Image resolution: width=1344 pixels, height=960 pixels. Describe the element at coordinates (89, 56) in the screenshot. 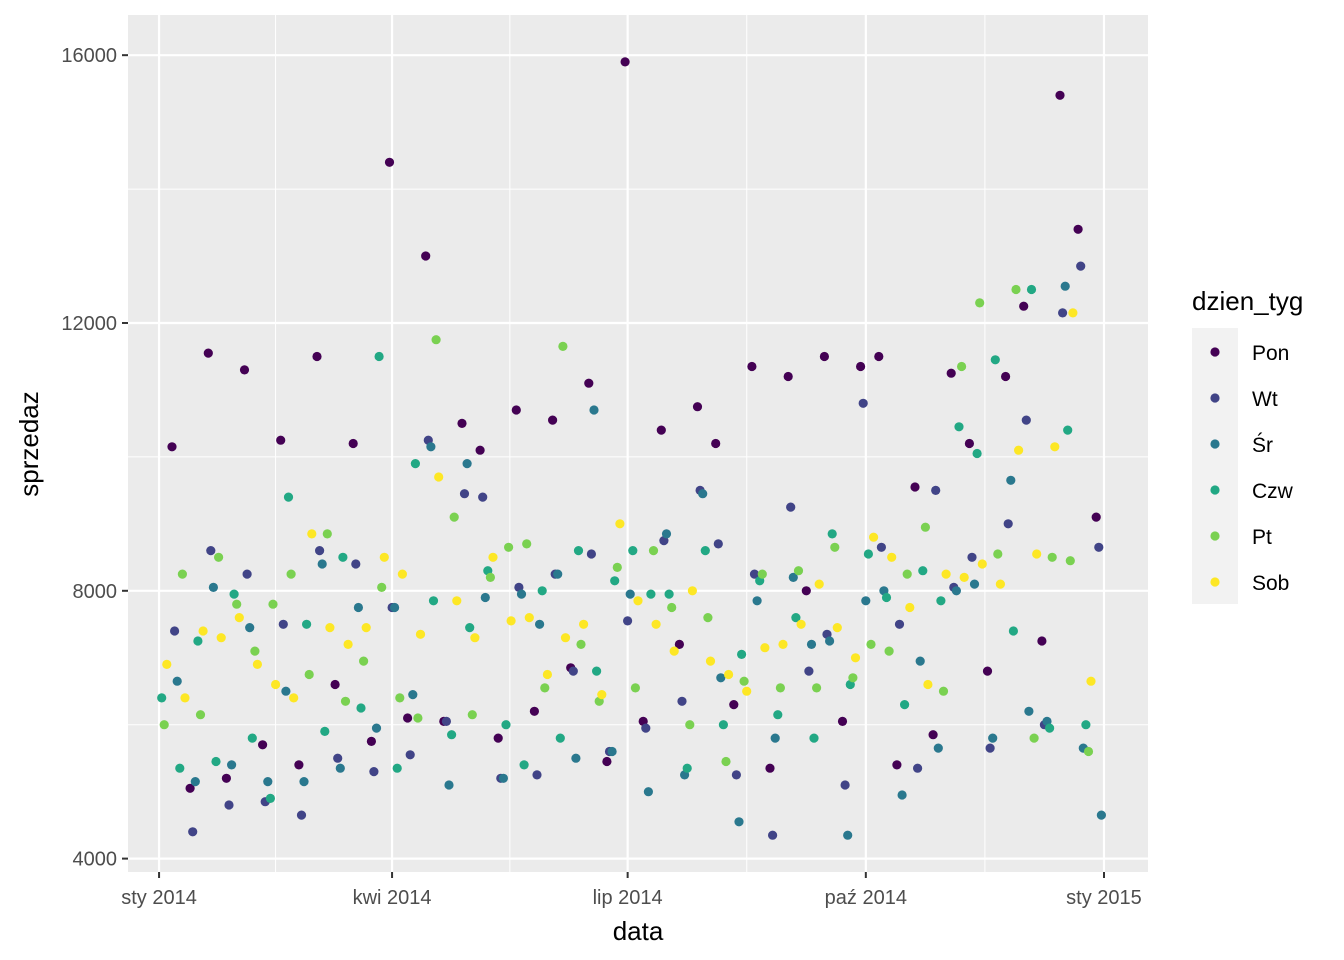

I see `y-tick-label: 16000` at that location.